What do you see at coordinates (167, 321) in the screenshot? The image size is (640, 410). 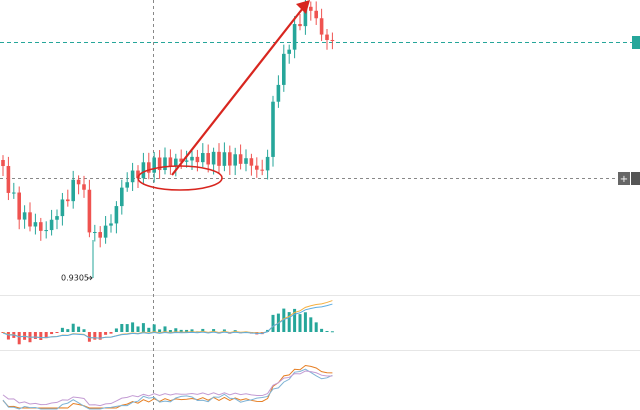 I see `macd-line` at bounding box center [167, 321].